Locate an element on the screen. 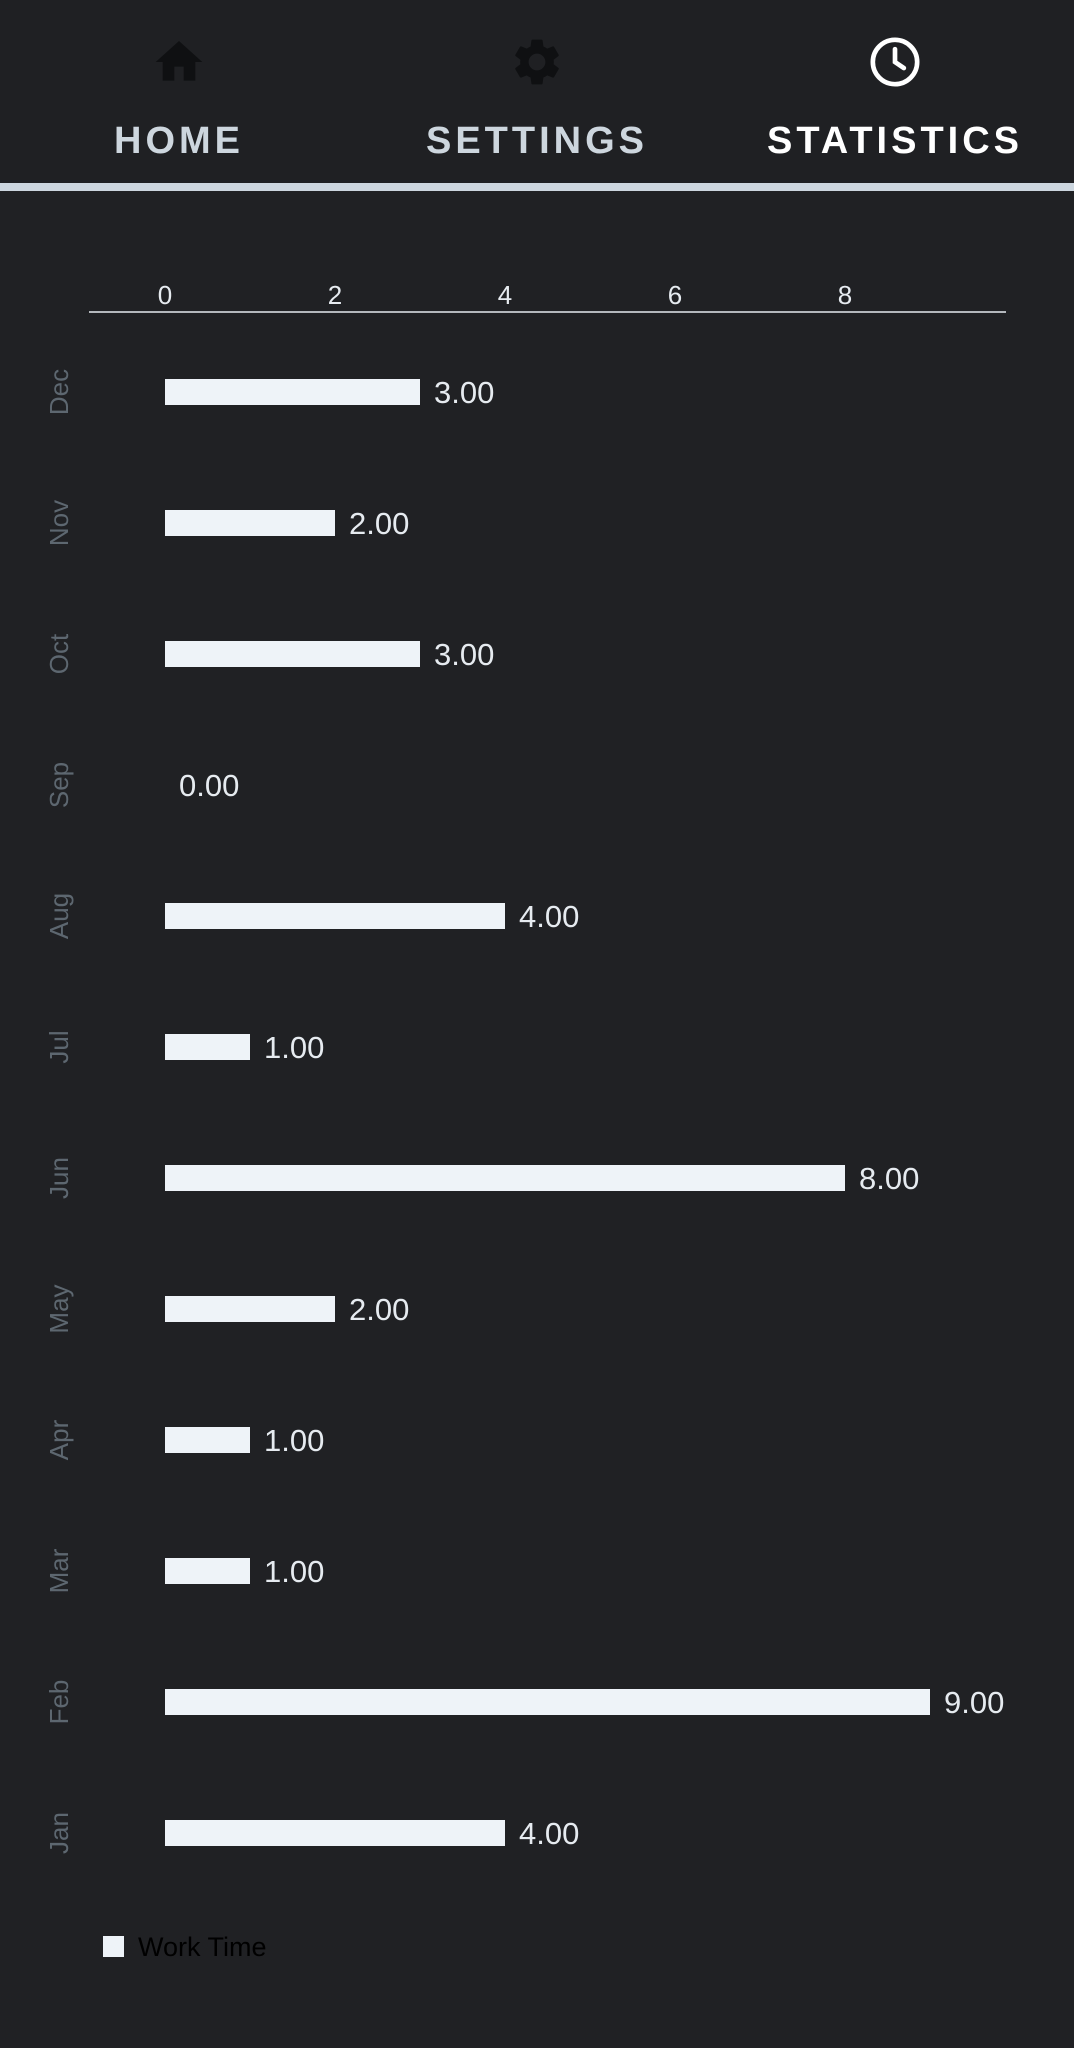  tab-bar: HOME SETTINGS STATISTICS is located at coordinates (537, 91).